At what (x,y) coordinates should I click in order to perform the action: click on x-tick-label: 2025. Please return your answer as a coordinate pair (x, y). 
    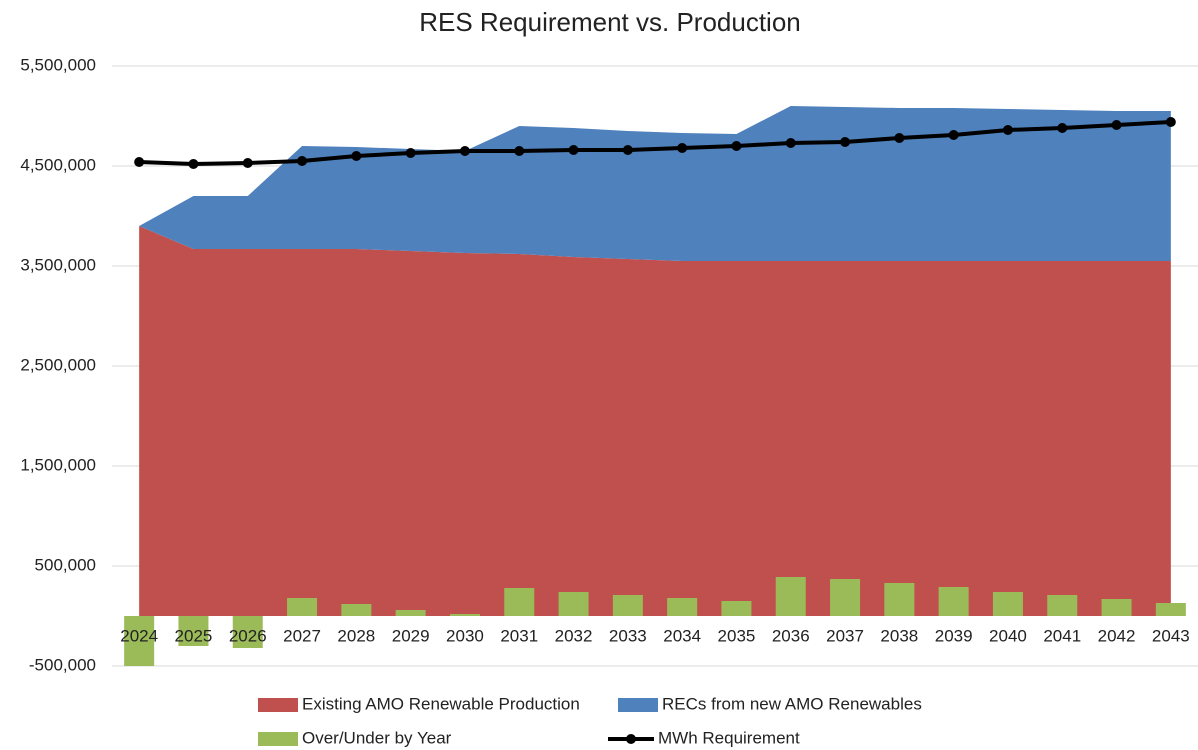
    Looking at the image, I should click on (194, 635).